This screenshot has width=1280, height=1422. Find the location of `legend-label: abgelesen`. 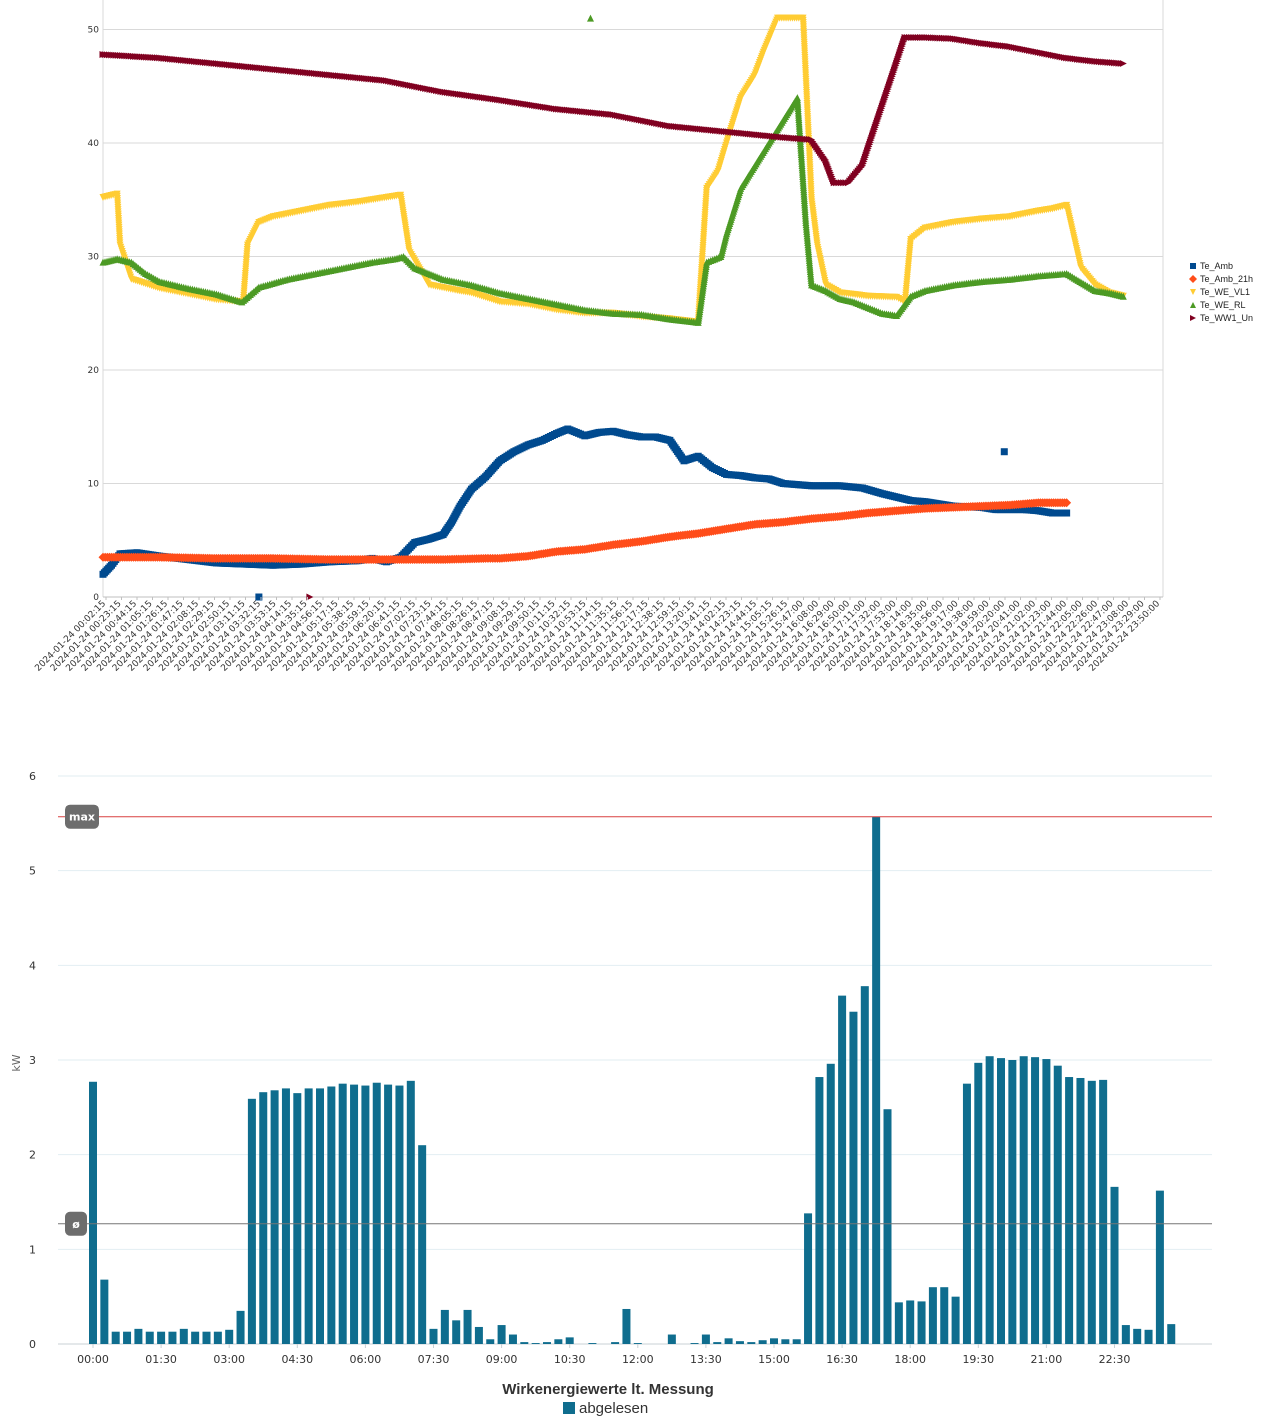

legend-label: abgelesen is located at coordinates (613, 1408).